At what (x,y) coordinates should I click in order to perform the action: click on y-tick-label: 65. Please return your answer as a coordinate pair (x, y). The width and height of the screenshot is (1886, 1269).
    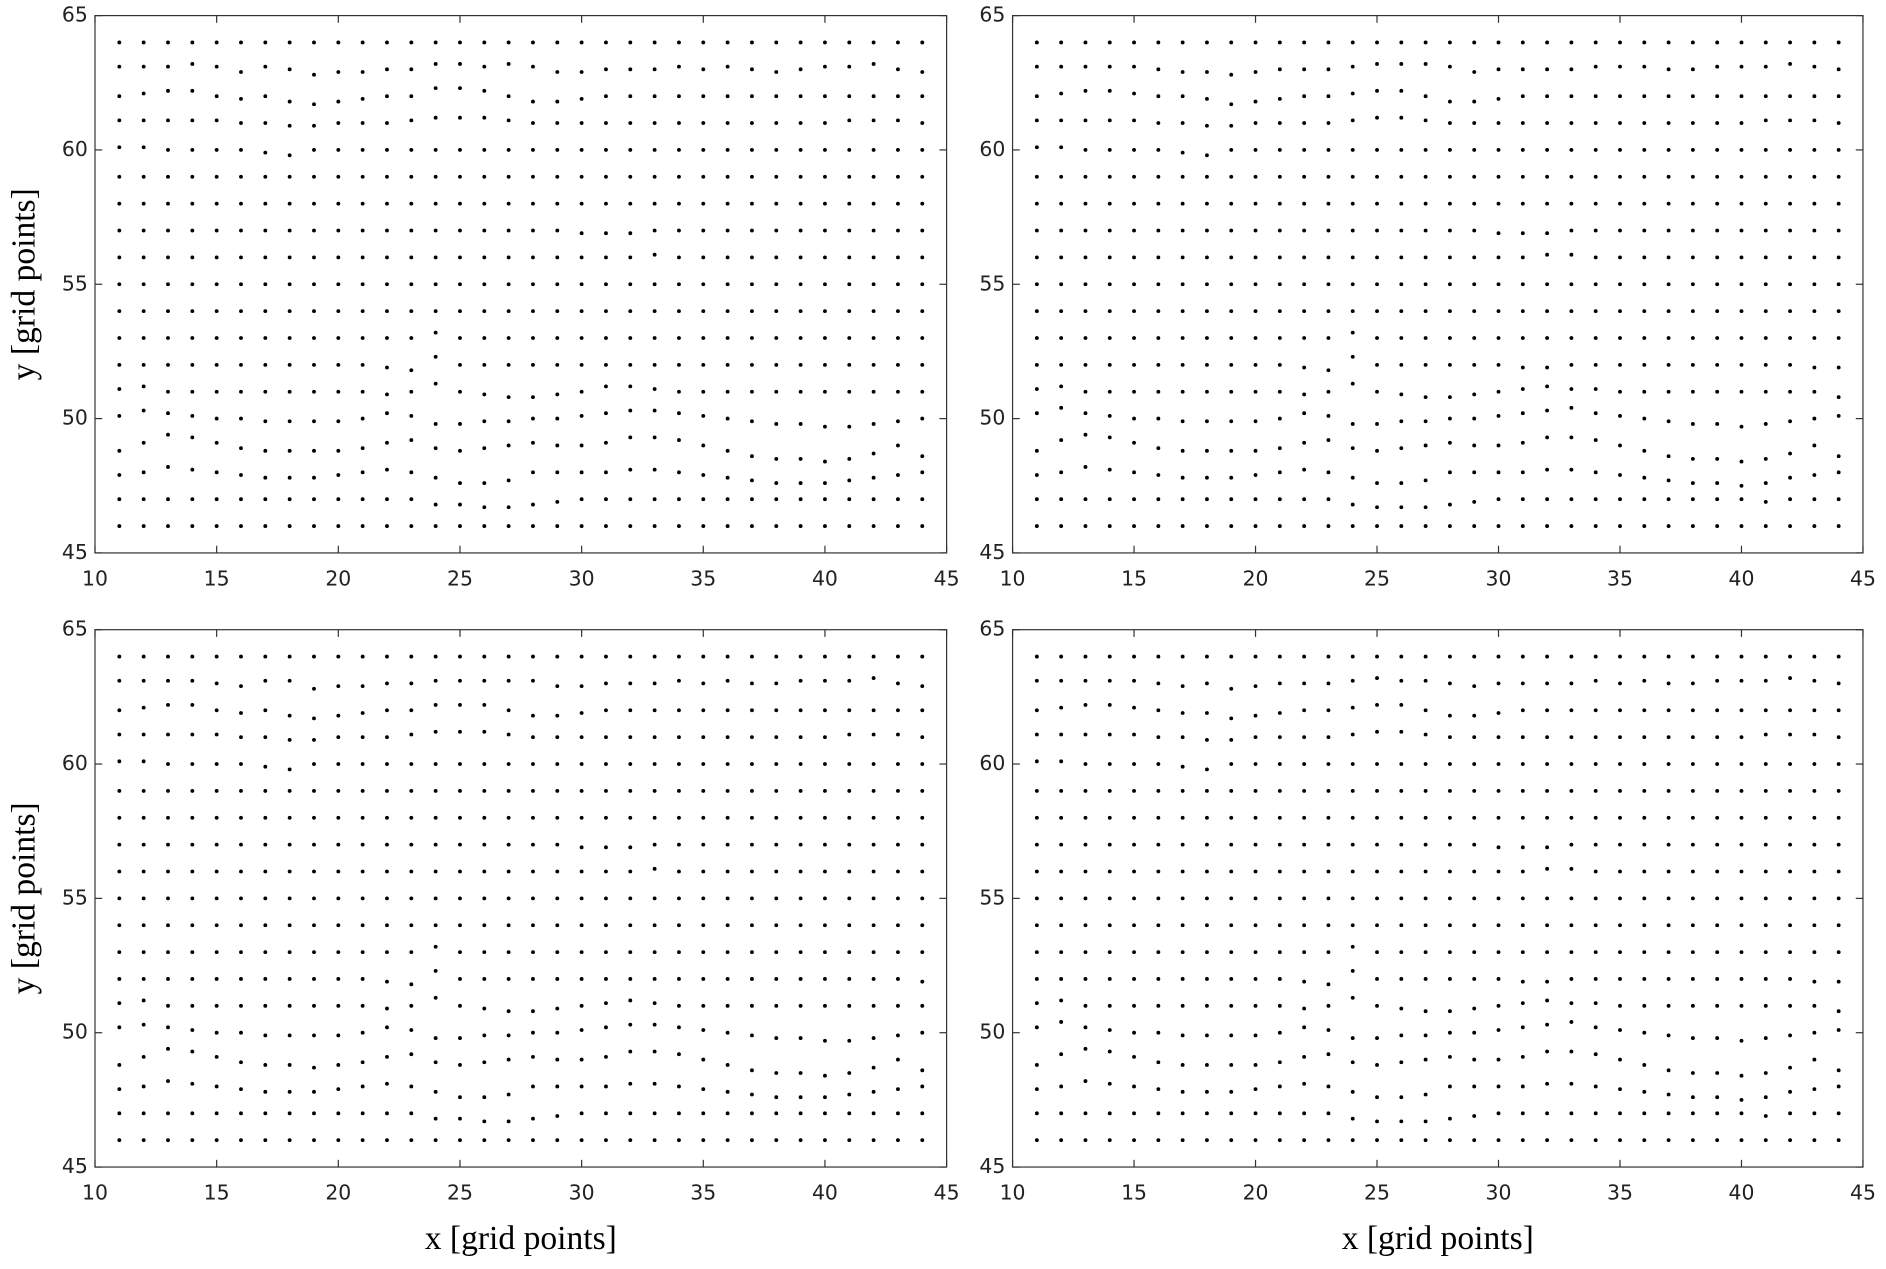
    Looking at the image, I should click on (992, 15).